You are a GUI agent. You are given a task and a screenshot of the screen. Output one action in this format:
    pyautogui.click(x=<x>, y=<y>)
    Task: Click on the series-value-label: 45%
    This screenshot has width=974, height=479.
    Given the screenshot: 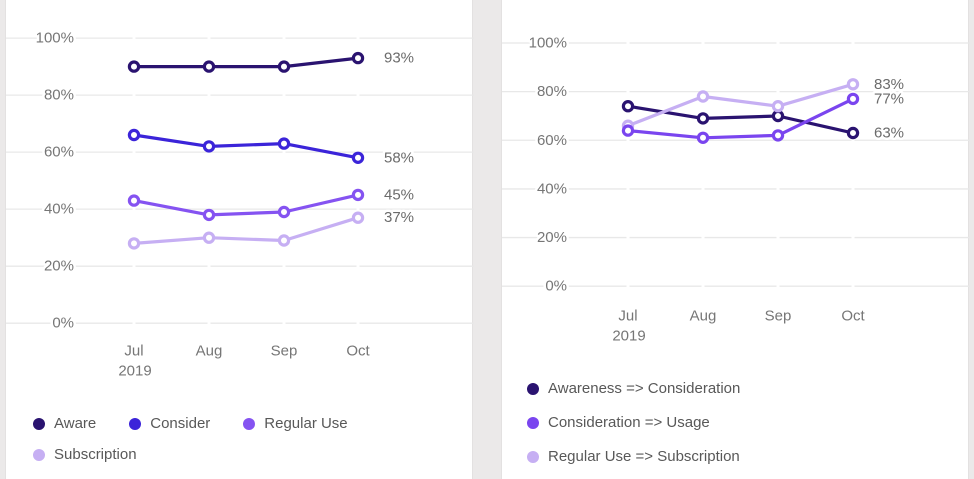 What is the action you would take?
    pyautogui.click(x=399, y=194)
    